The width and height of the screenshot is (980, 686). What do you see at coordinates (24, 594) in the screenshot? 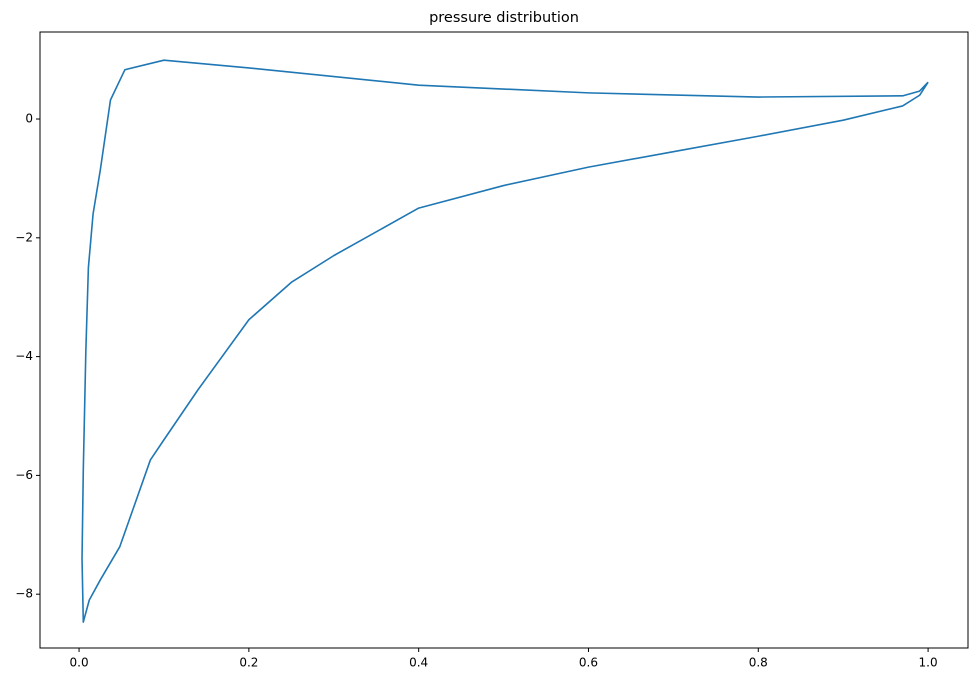
I see `y-tick-label: −8` at bounding box center [24, 594].